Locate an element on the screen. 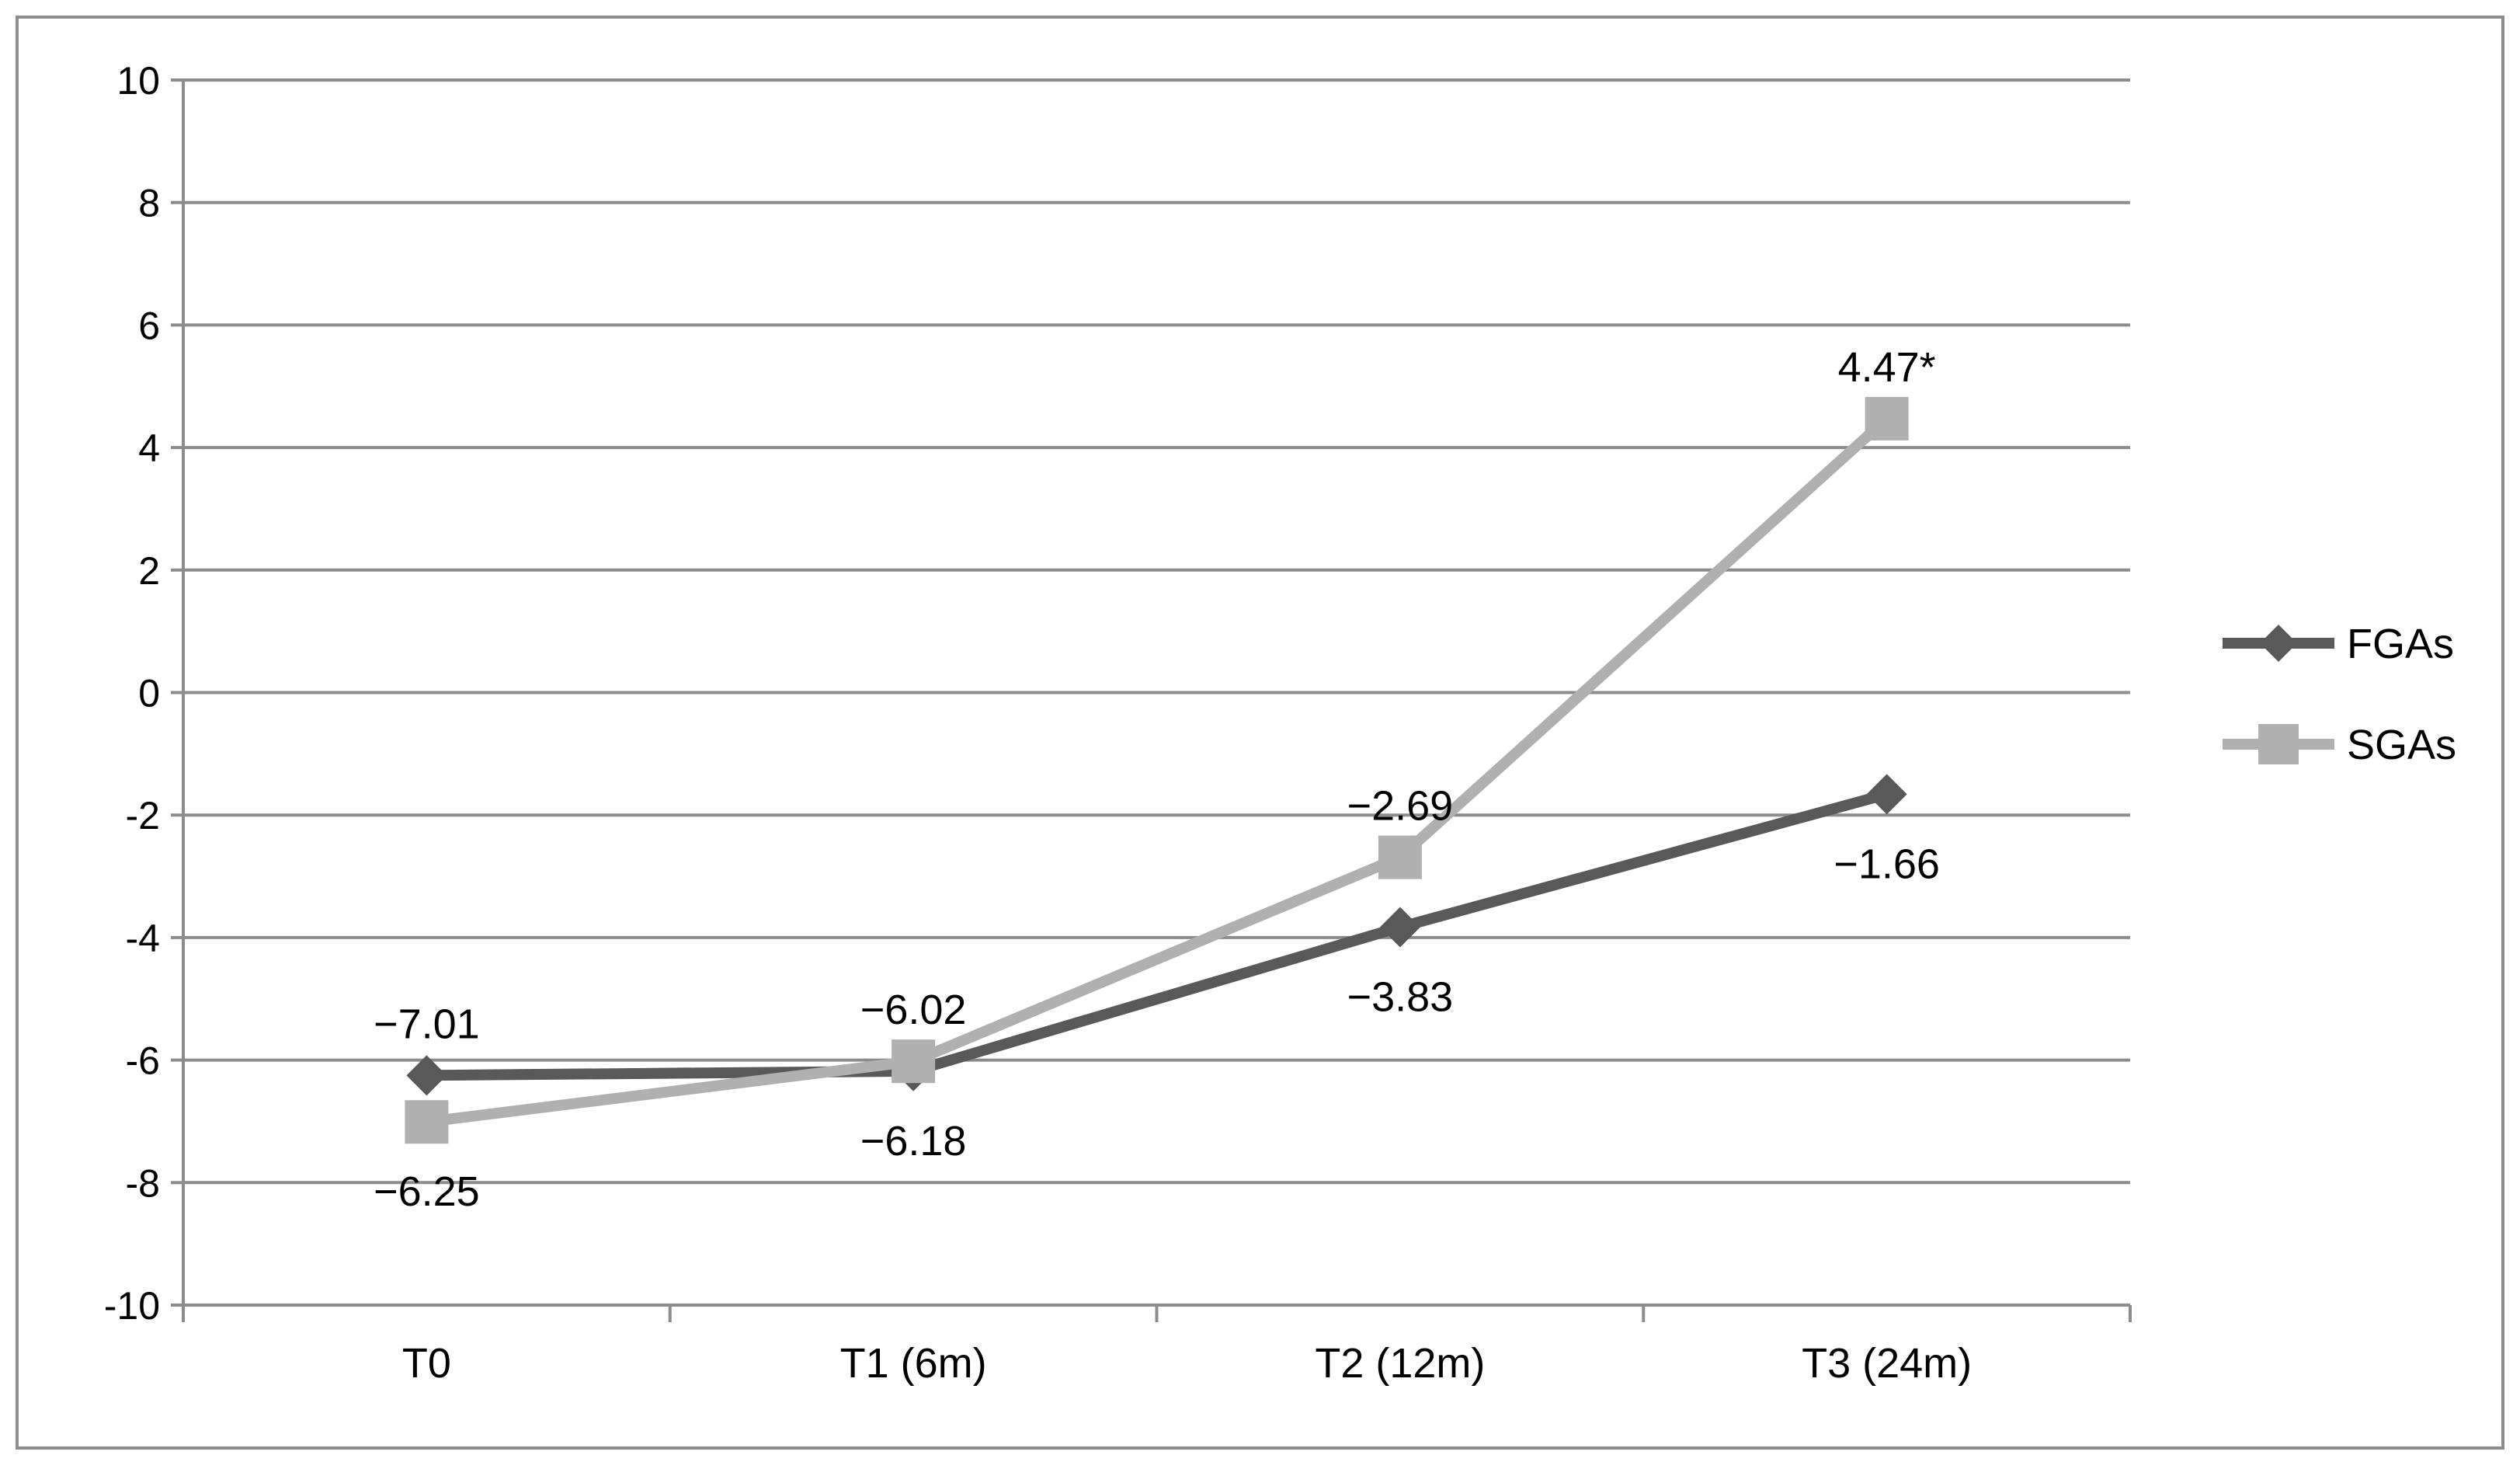  series-line-fgas is located at coordinates (1157, 934).